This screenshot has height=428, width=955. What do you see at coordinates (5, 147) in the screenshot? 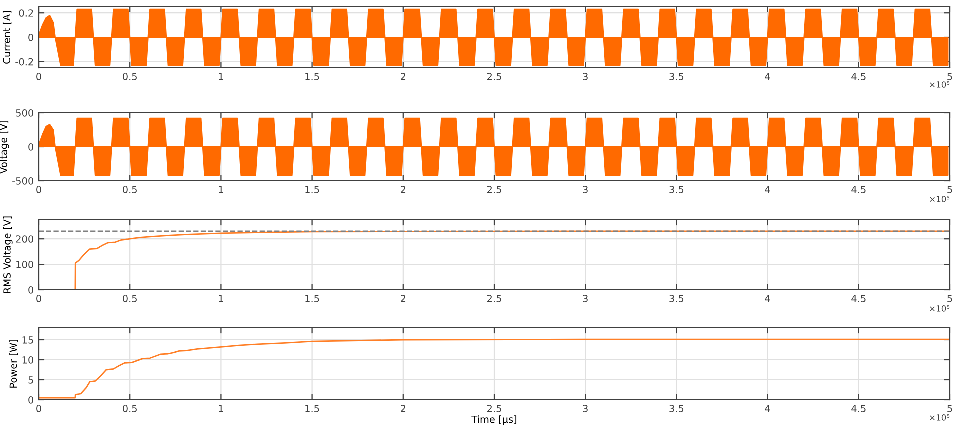
I see `y-axis-title: Voltage [V]` at bounding box center [5, 147].